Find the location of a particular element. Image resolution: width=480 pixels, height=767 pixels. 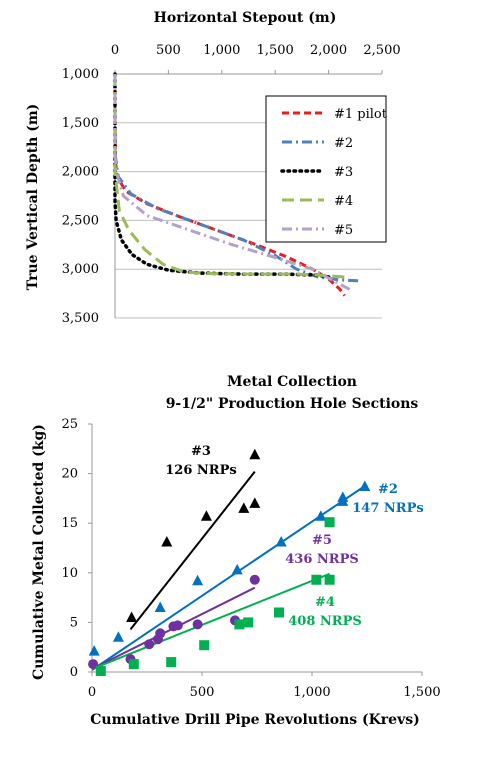

top-x-tick-label: 1,500 is located at coordinates (275, 50).